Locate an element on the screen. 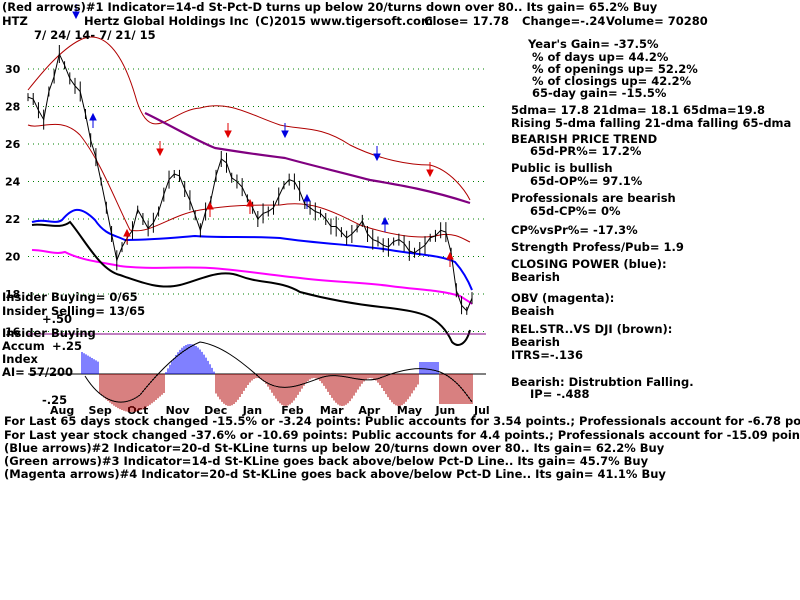 Image resolution: width=800 pixels, height=600 pixels. y-tick-24: 24 is located at coordinates (13, 182).